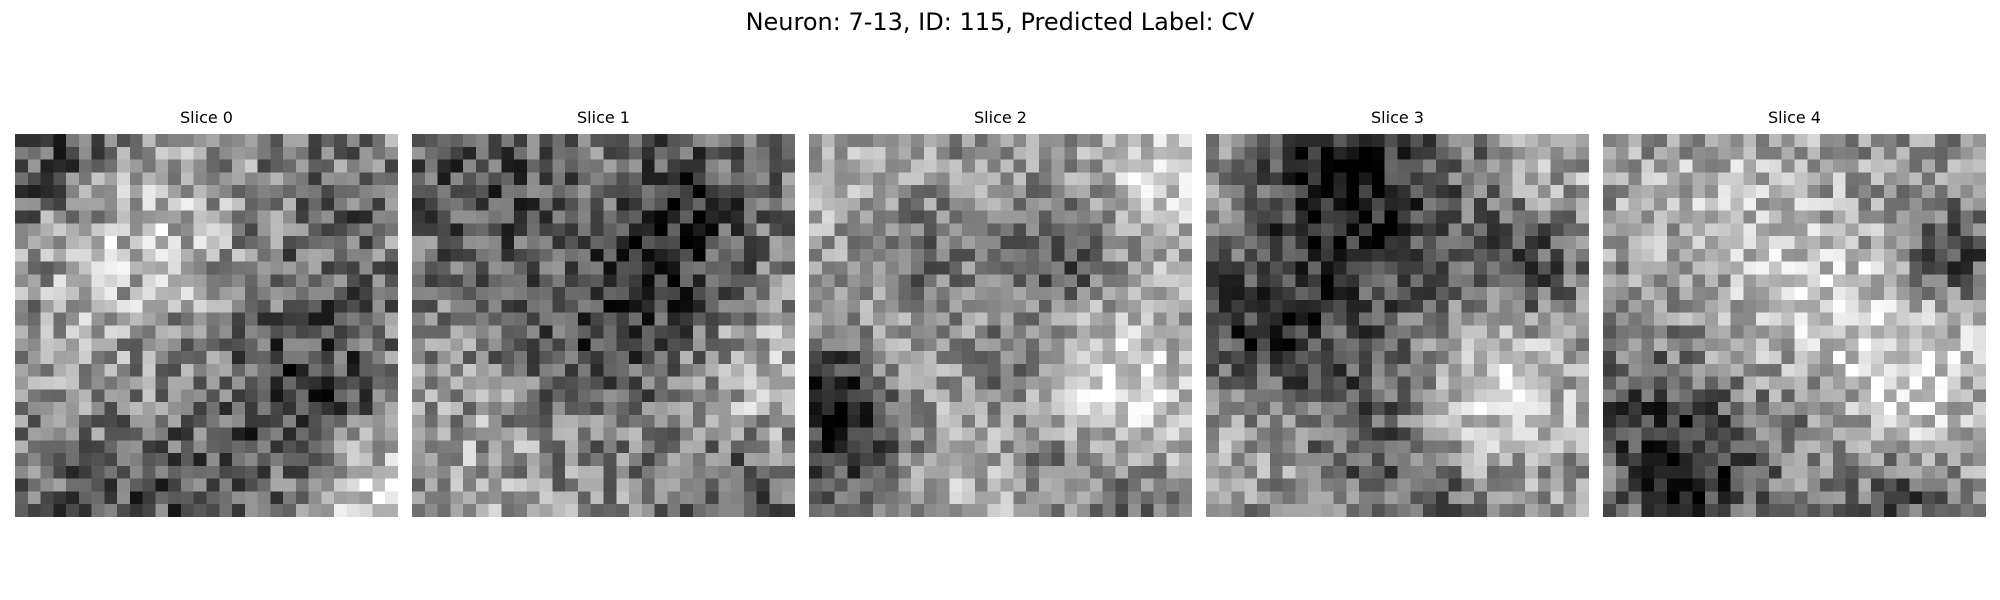 This screenshot has width=2000, height=600. What do you see at coordinates (603, 117) in the screenshot?
I see `slice-title-1: Slice 1` at bounding box center [603, 117].